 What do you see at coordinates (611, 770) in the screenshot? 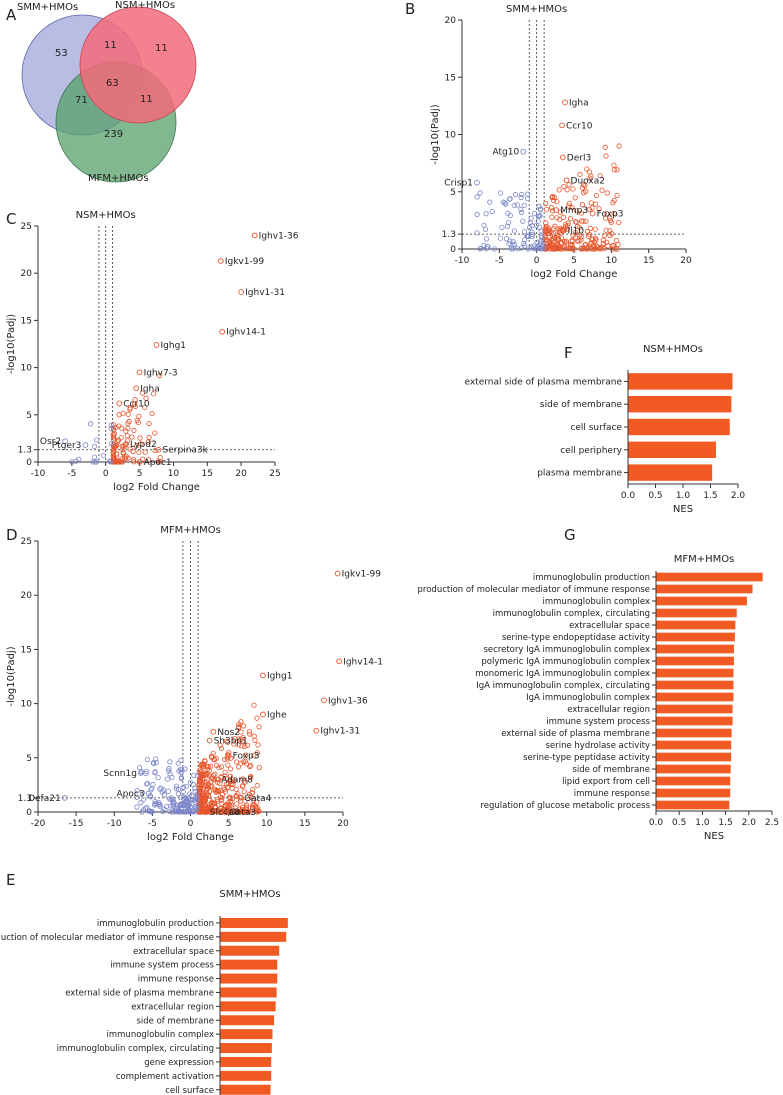
I see `category-label: side of membrane` at bounding box center [611, 770].